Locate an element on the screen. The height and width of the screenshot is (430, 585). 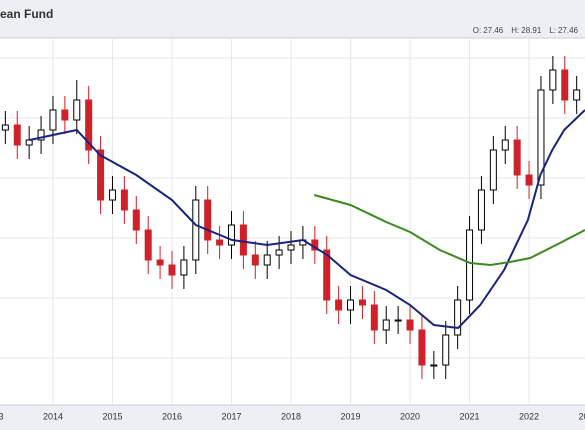
stat-label: L: is located at coordinates (552, 30).